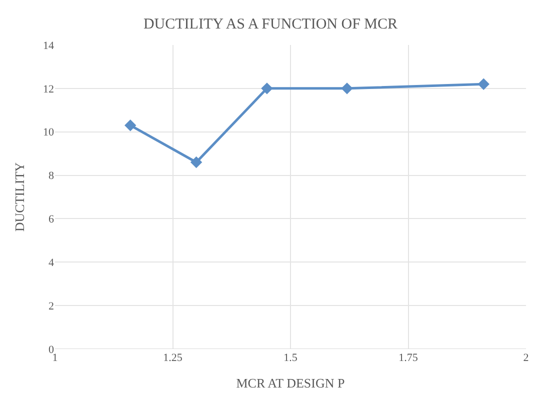  What do you see at coordinates (408, 358) in the screenshot?
I see `x-tick-label: 1.75` at bounding box center [408, 358].